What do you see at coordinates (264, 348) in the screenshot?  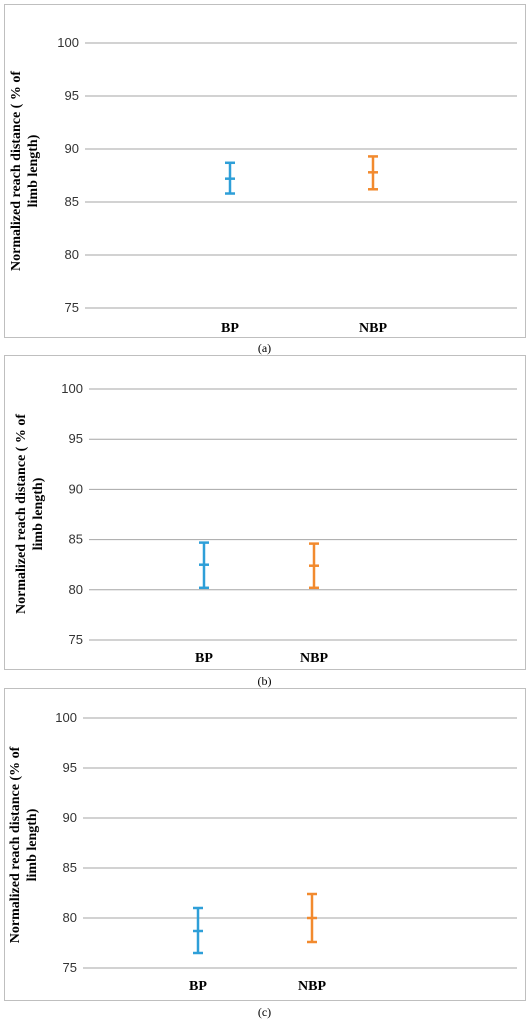 I see `caption-a: (a)` at bounding box center [264, 348].